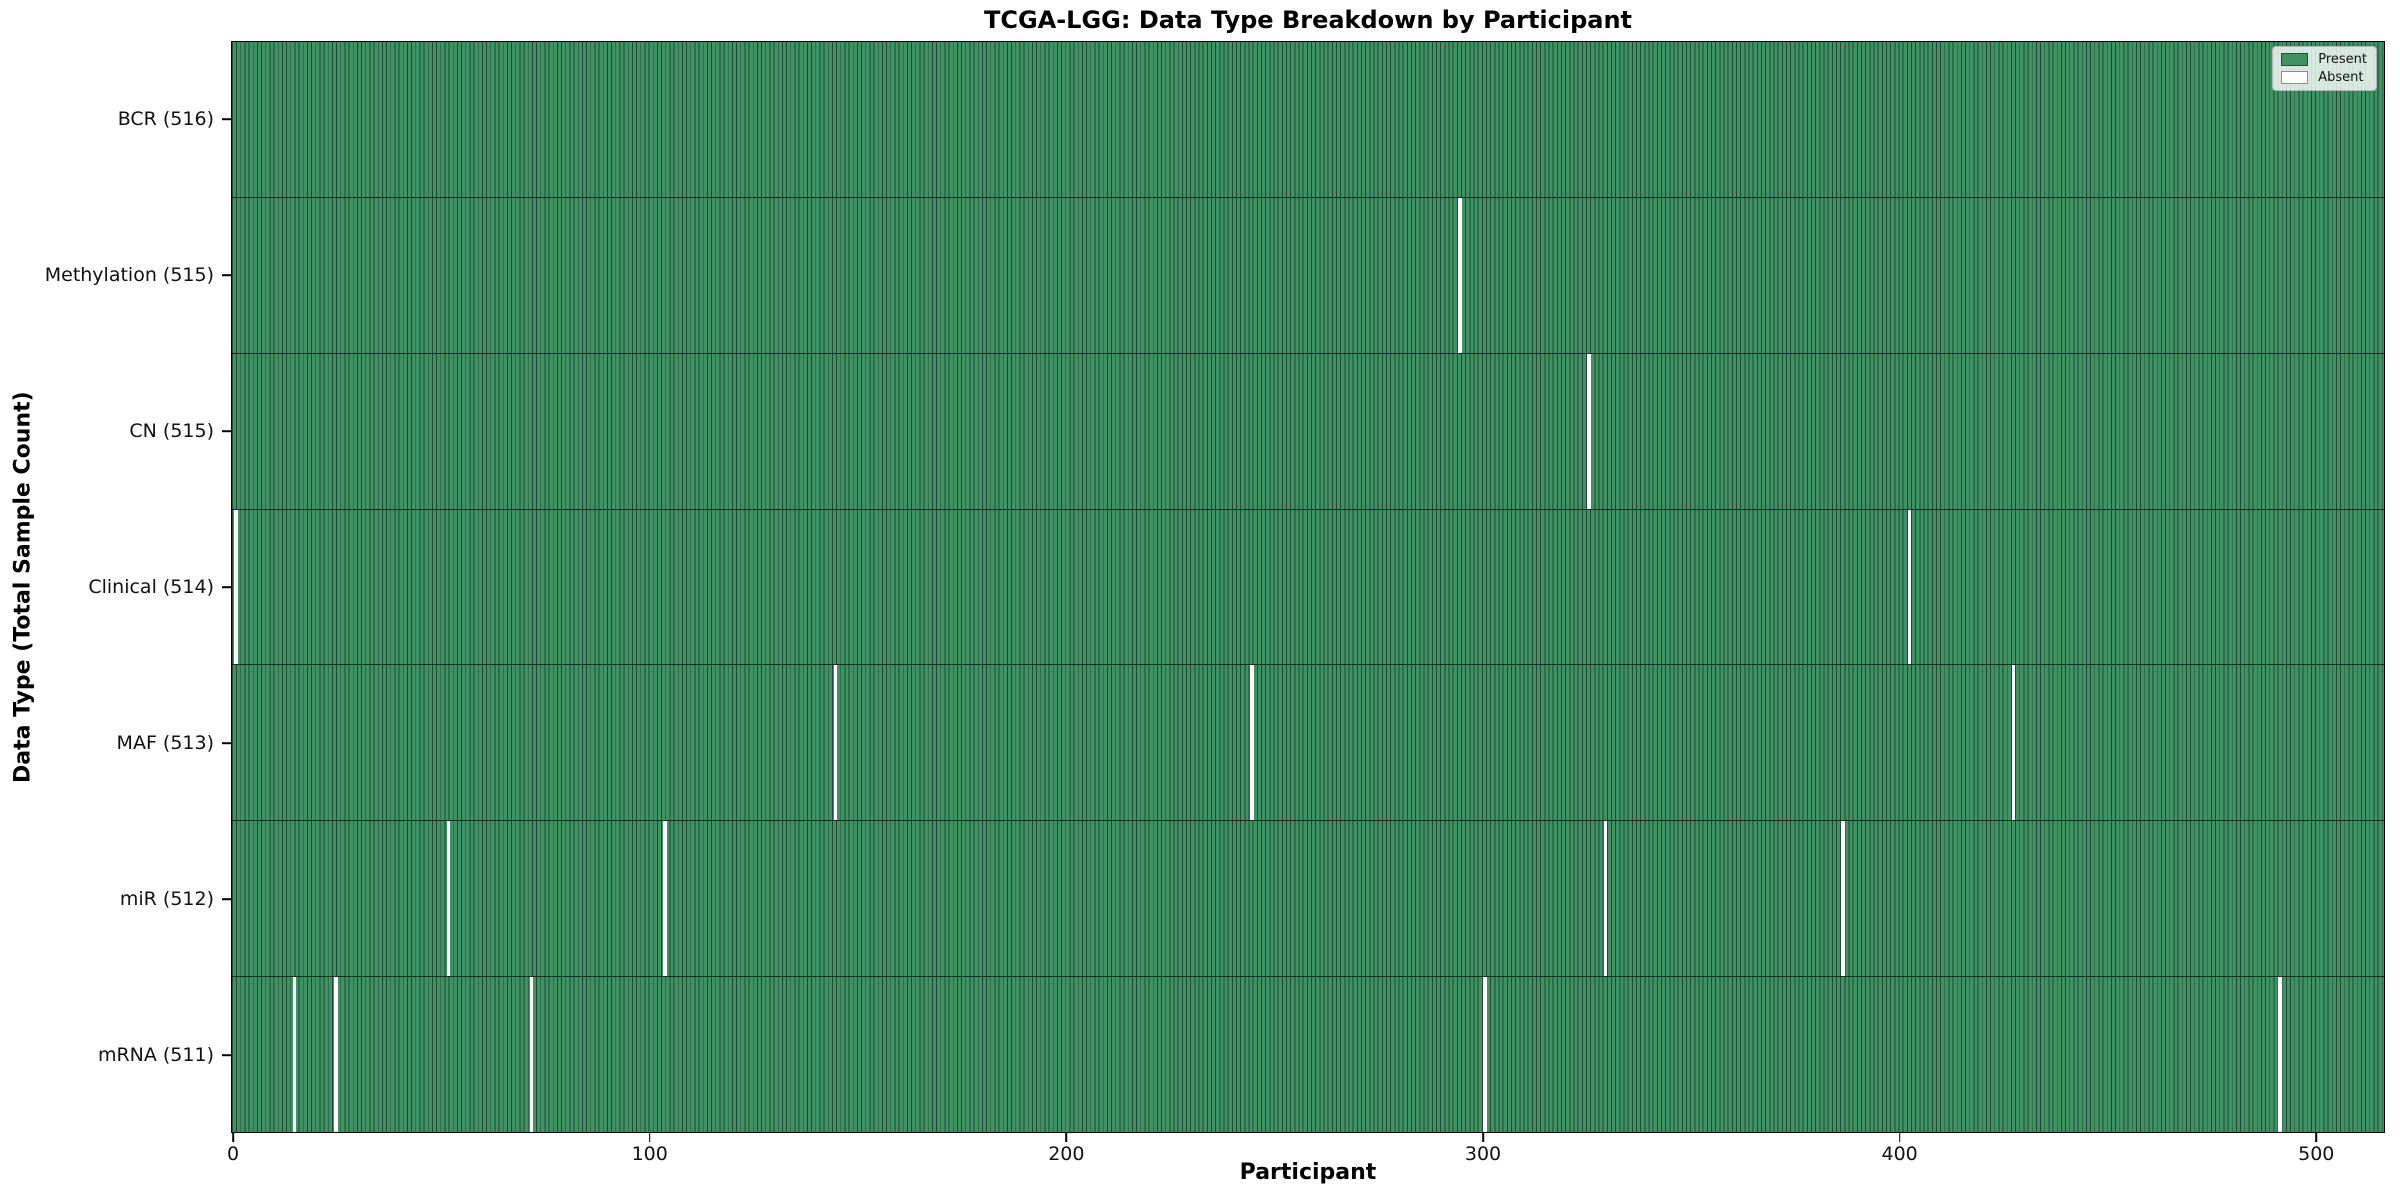  I want to click on x-tick-label: 0, so click(233, 1154).